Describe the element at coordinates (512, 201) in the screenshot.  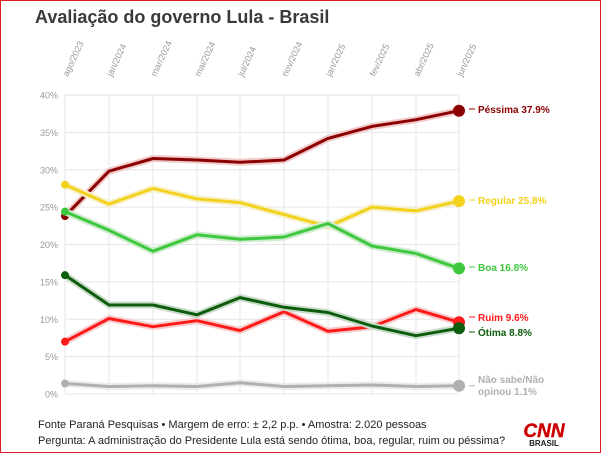
I see `series-end-label: Regular 25.8%` at that location.